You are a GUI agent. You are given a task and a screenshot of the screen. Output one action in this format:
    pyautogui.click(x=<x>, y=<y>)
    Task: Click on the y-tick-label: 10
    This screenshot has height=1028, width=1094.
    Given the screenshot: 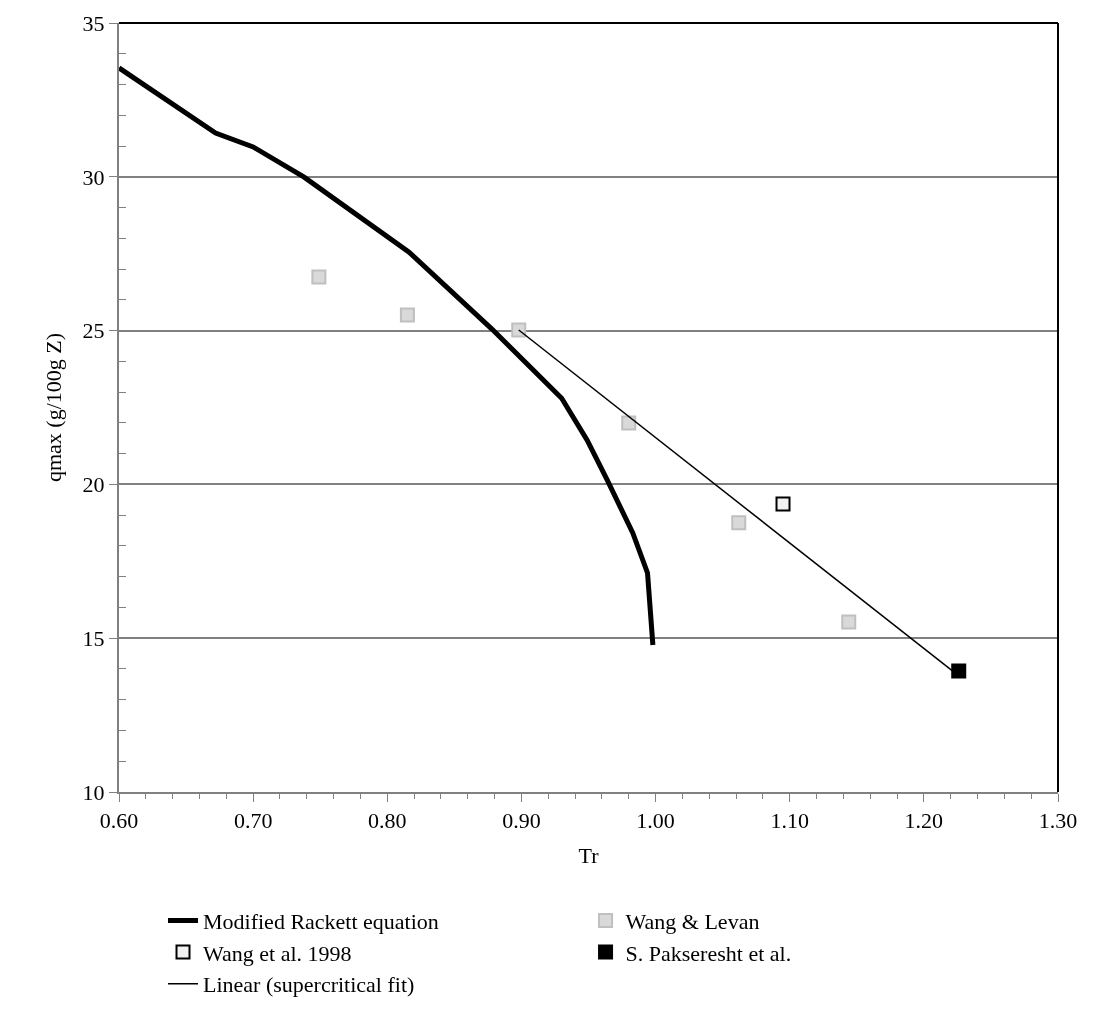 What is the action you would take?
    pyautogui.click(x=93, y=792)
    